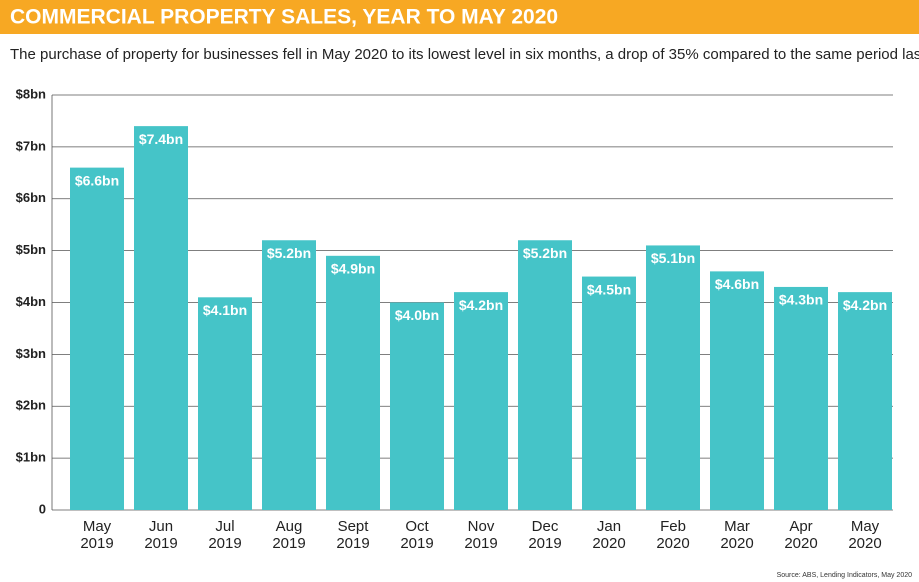  What do you see at coordinates (673, 258) in the screenshot?
I see `value-label: $5.1bn` at bounding box center [673, 258].